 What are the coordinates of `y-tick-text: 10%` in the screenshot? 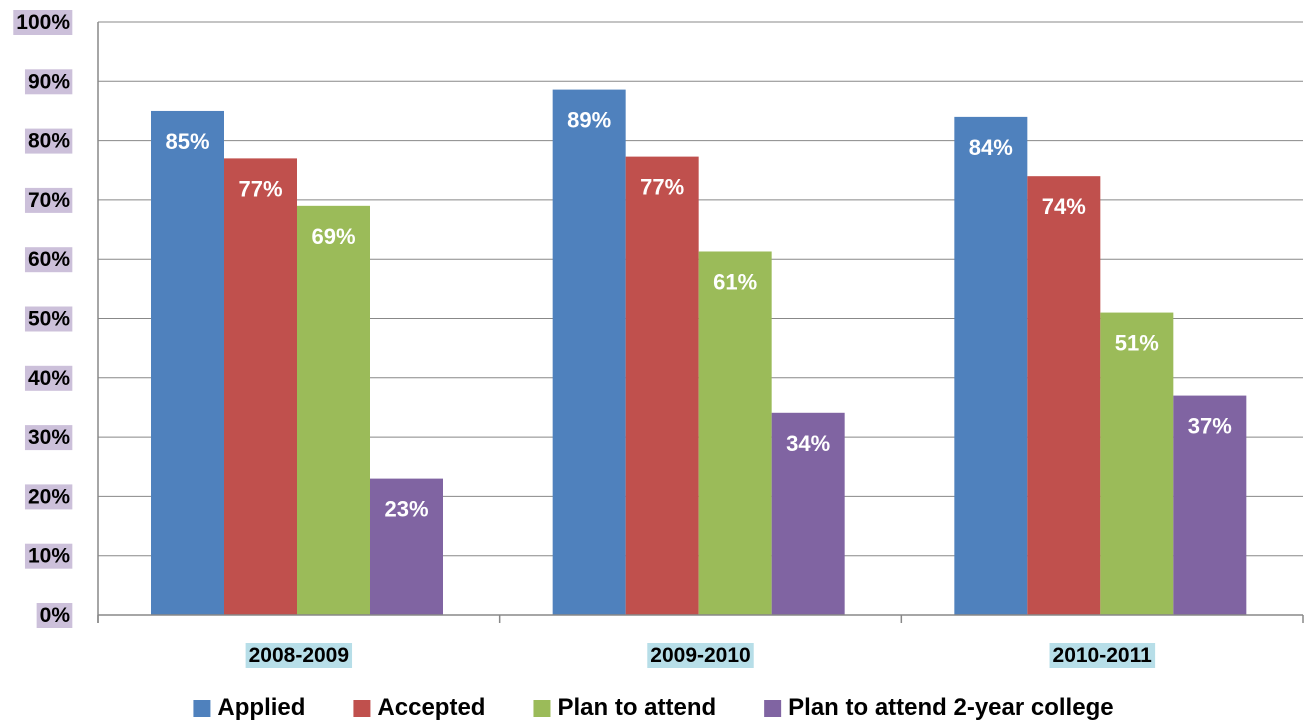 It's located at (49, 556).